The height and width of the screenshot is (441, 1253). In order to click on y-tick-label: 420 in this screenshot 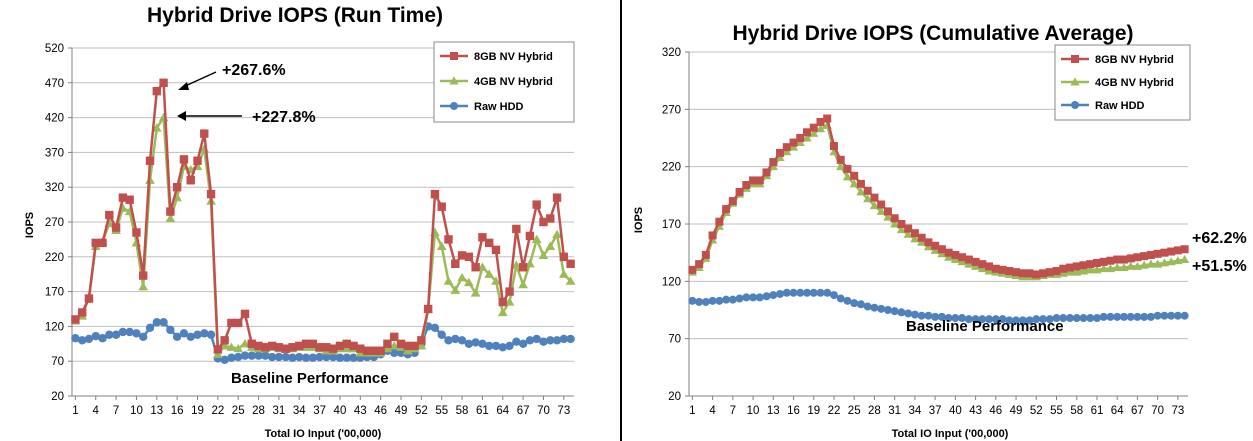, I will do `click(54, 119)`.